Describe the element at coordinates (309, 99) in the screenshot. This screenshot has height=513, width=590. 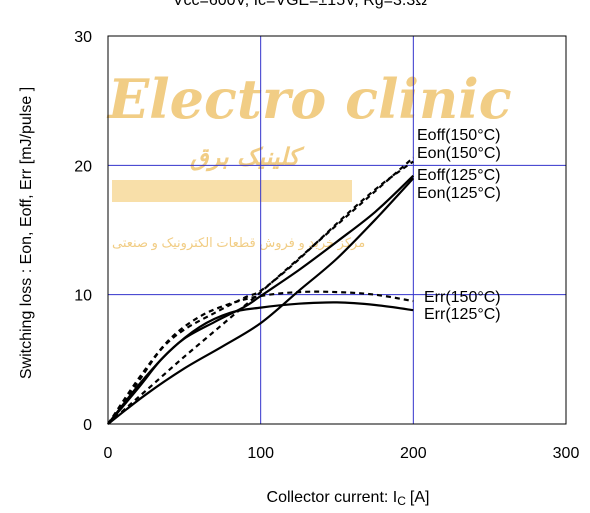
I see `watermark-logo-text: Electro clinic` at that location.